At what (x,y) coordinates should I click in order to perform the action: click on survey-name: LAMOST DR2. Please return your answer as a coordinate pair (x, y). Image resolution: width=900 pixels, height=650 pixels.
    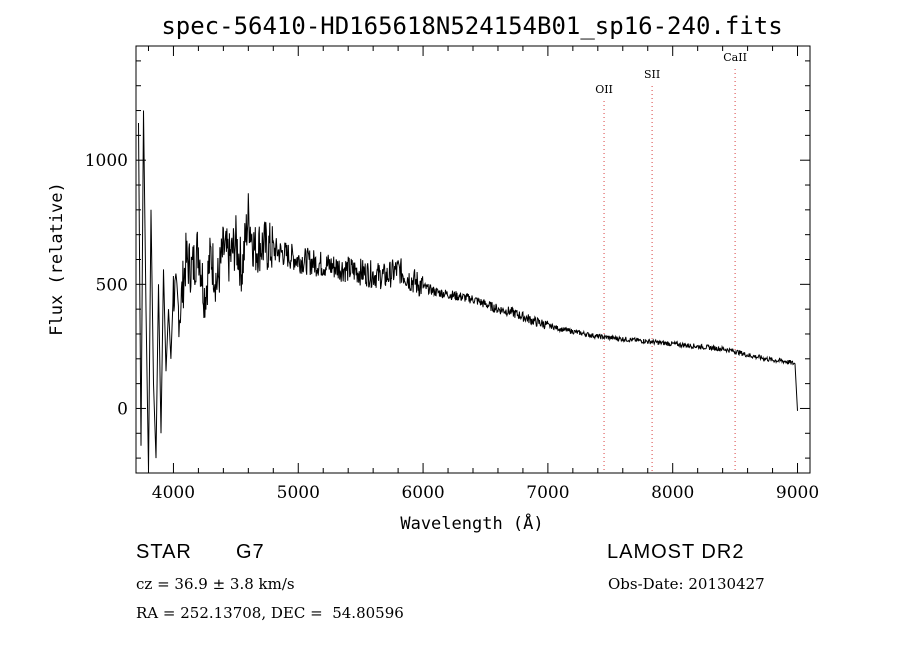
    Looking at the image, I should click on (676, 552).